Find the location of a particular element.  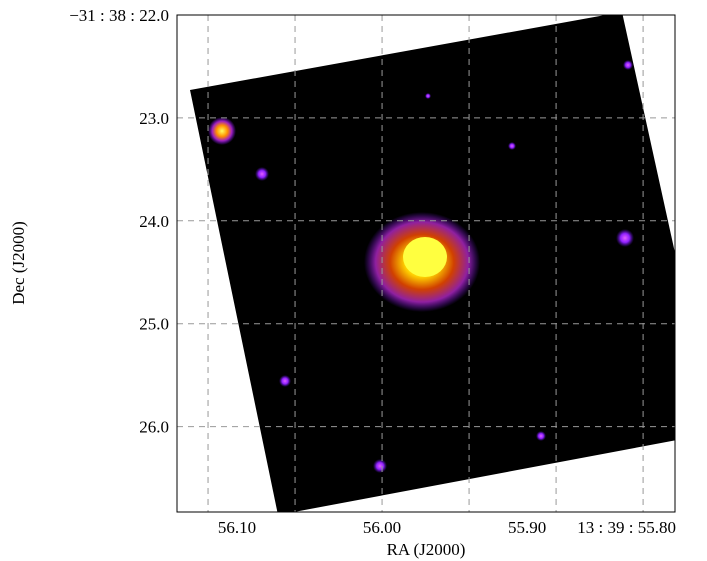

x-tick-label: 56.00 is located at coordinates (382, 527).